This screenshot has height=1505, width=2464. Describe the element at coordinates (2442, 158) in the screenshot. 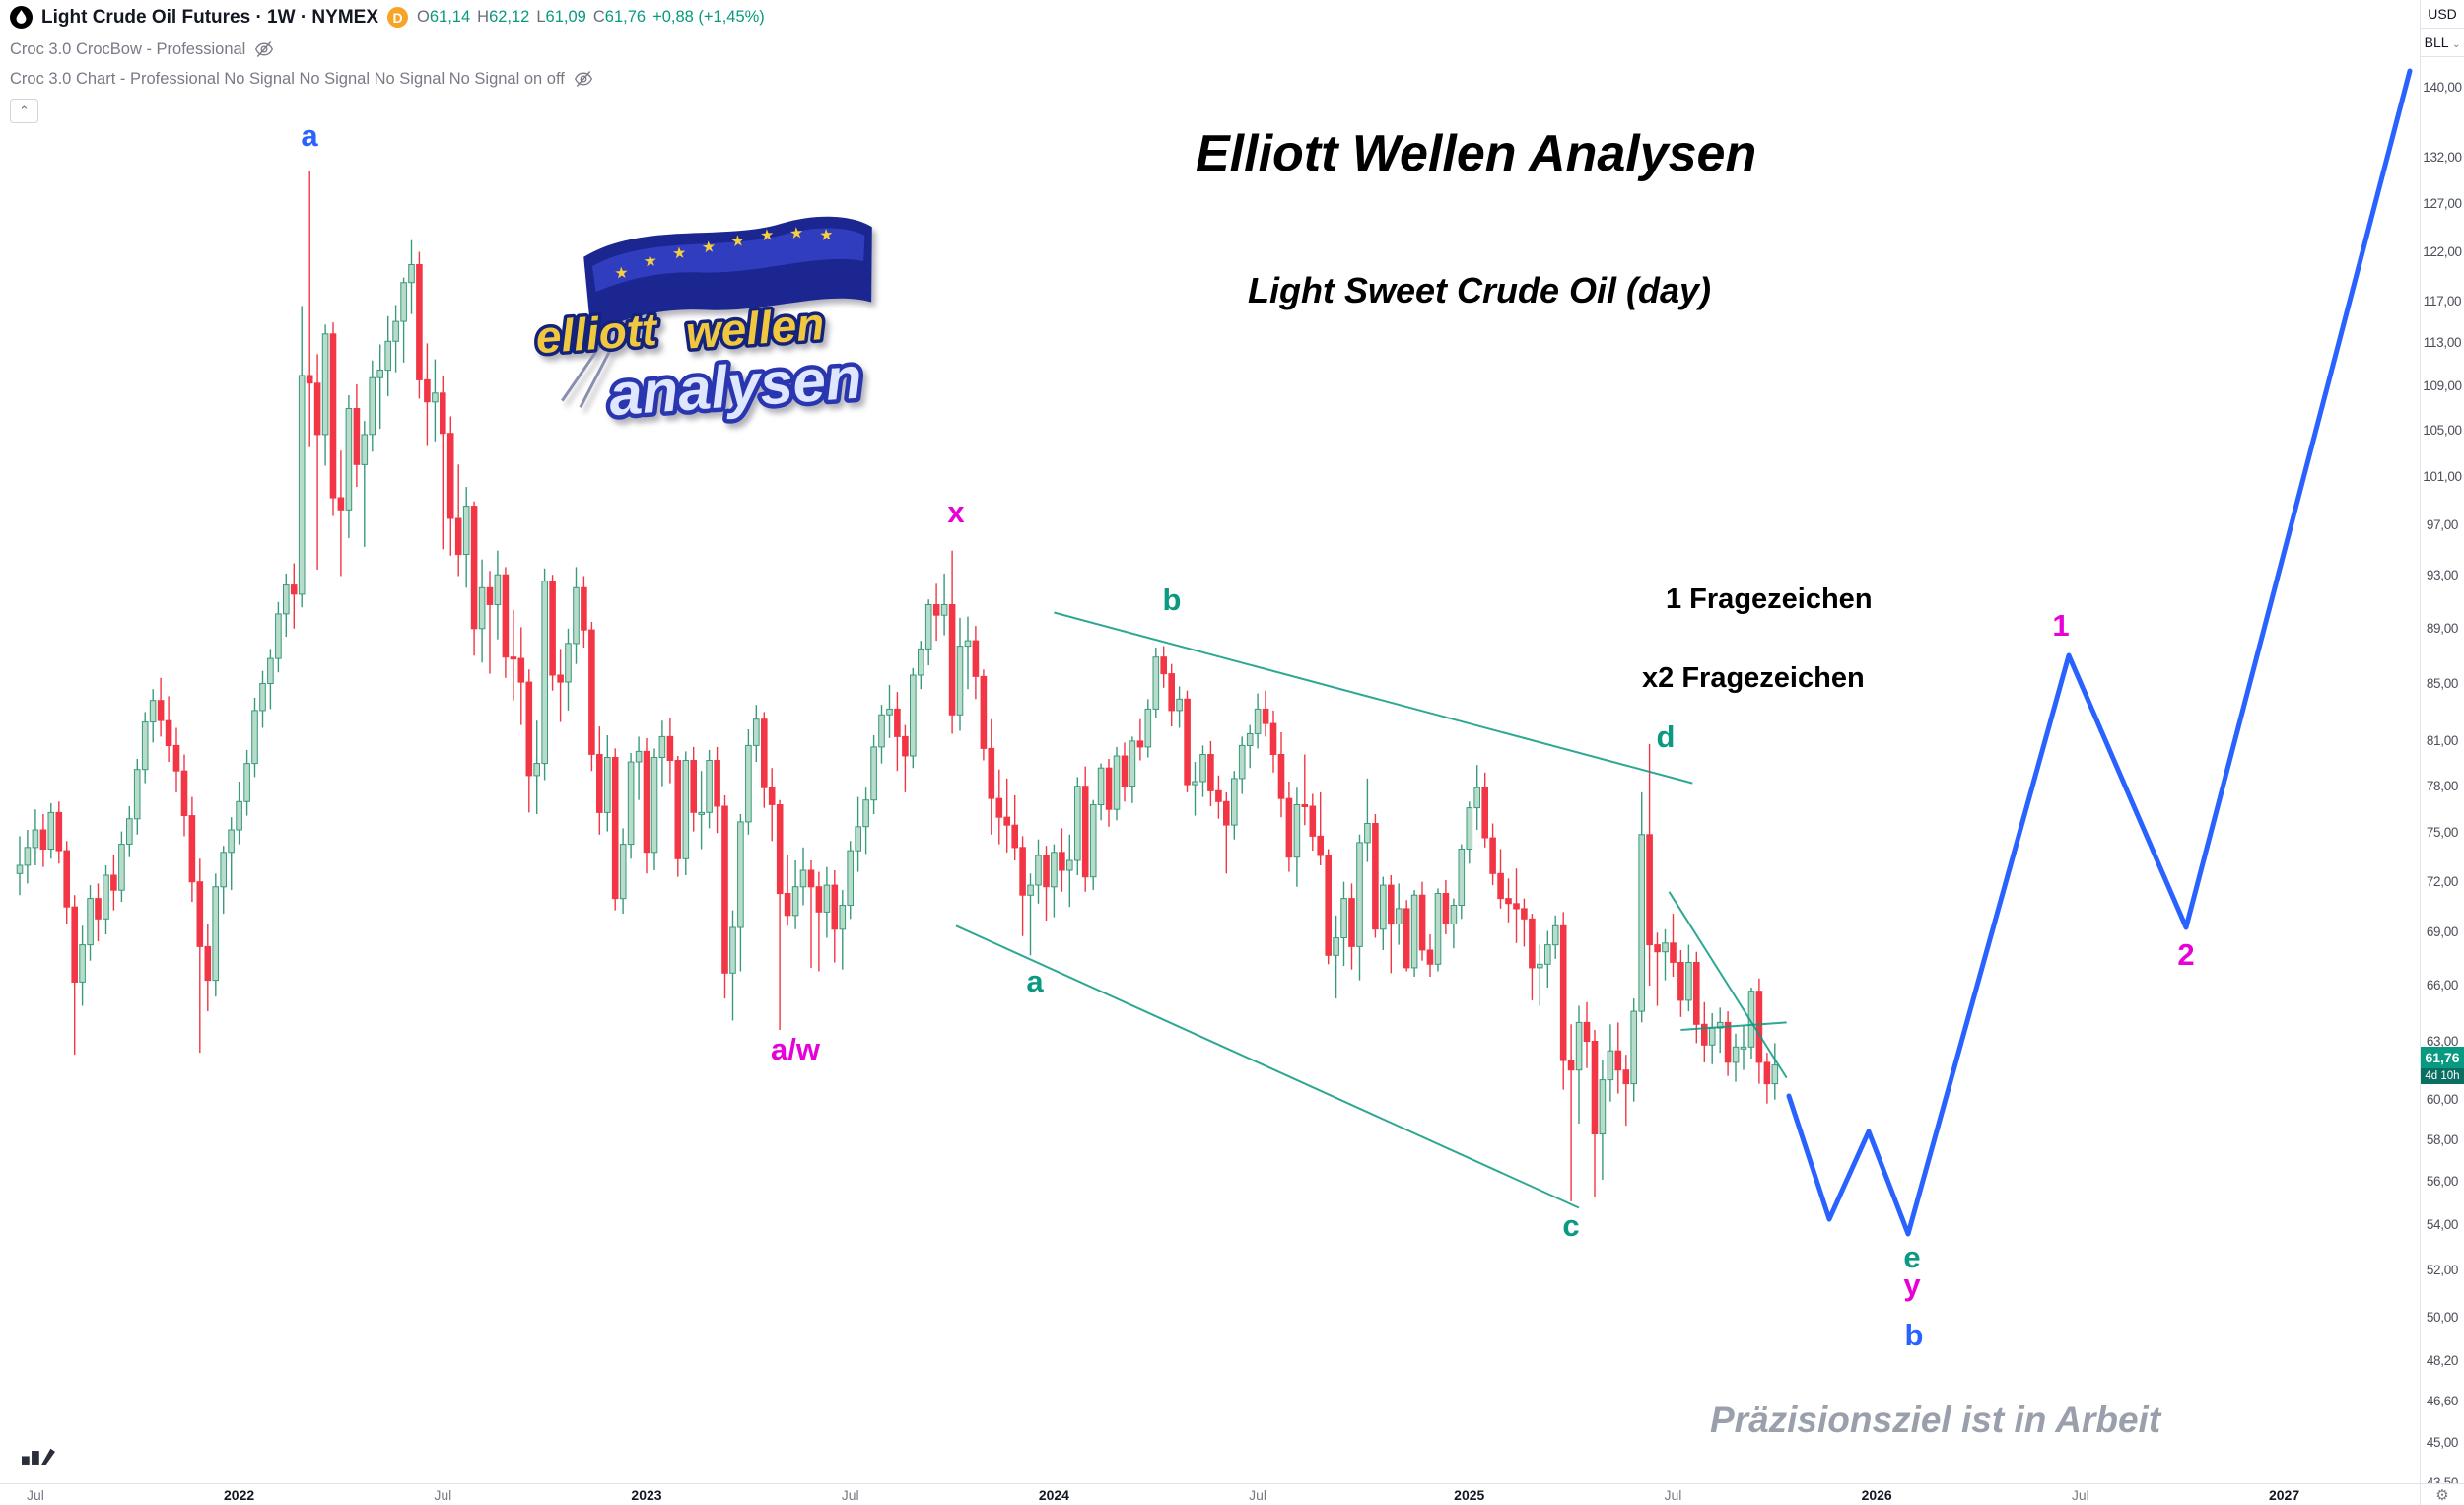

I see `price-tick: 132,00` at that location.